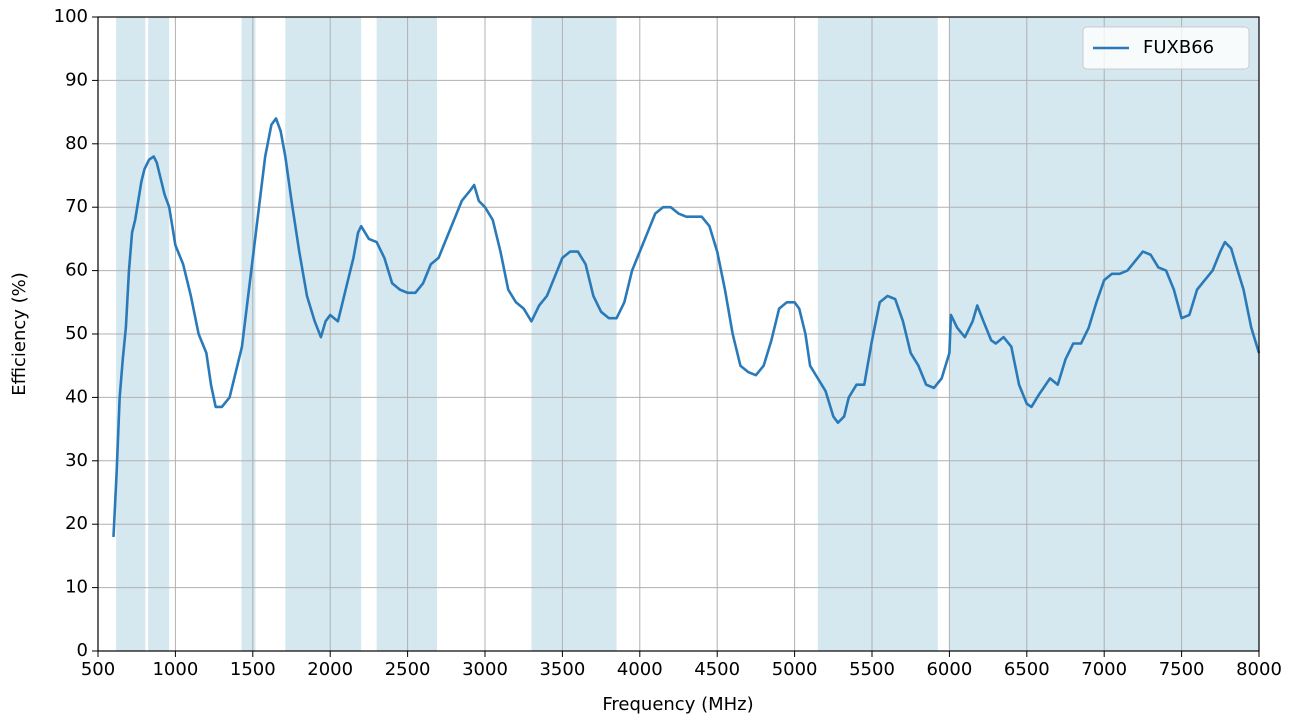  What do you see at coordinates (76, 587) in the screenshot?
I see `y-tick-label: 10` at bounding box center [76, 587].